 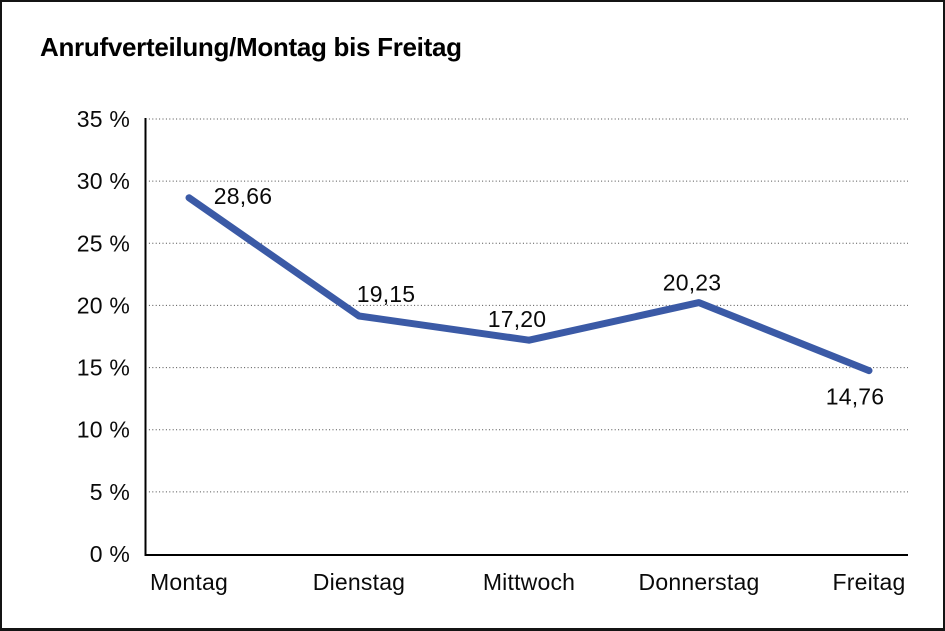 I want to click on data-point-value-label: 17,20, so click(x=517, y=319).